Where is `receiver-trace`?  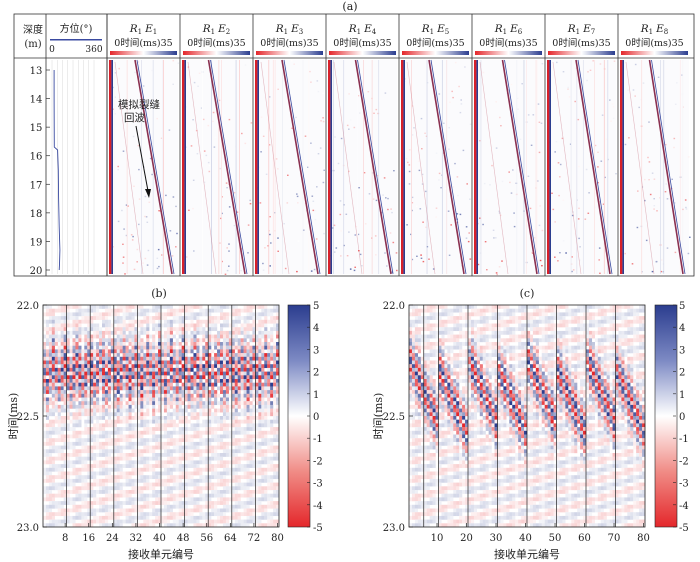 receiver-trace is located at coordinates (266, 416).